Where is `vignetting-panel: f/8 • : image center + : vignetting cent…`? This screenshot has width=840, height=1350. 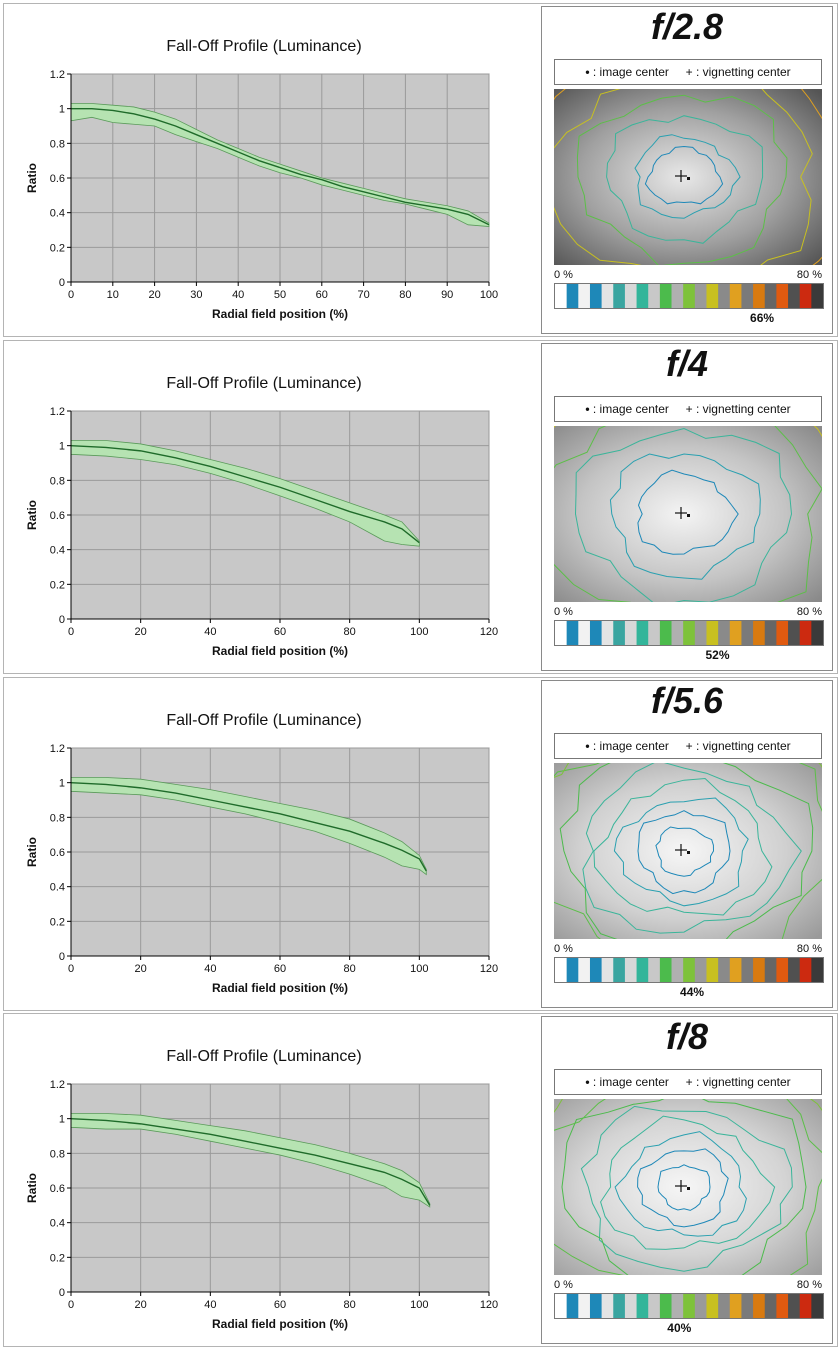 vignetting-panel: f/8 • : image center + : vignetting cent… is located at coordinates (687, 1180).